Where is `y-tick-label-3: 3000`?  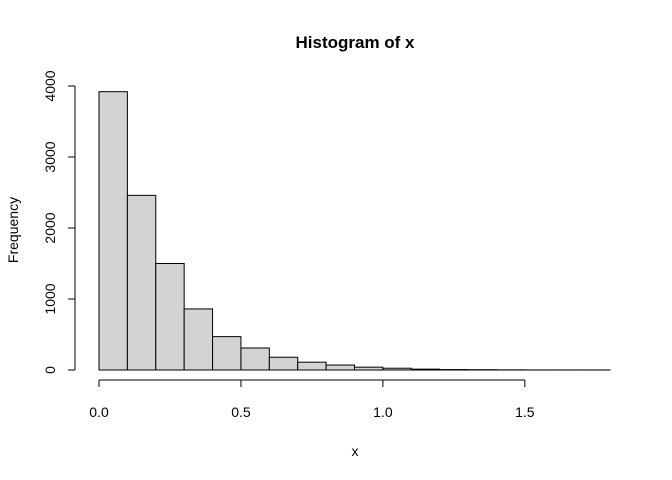
y-tick-label-3: 3000 is located at coordinates (50, 156).